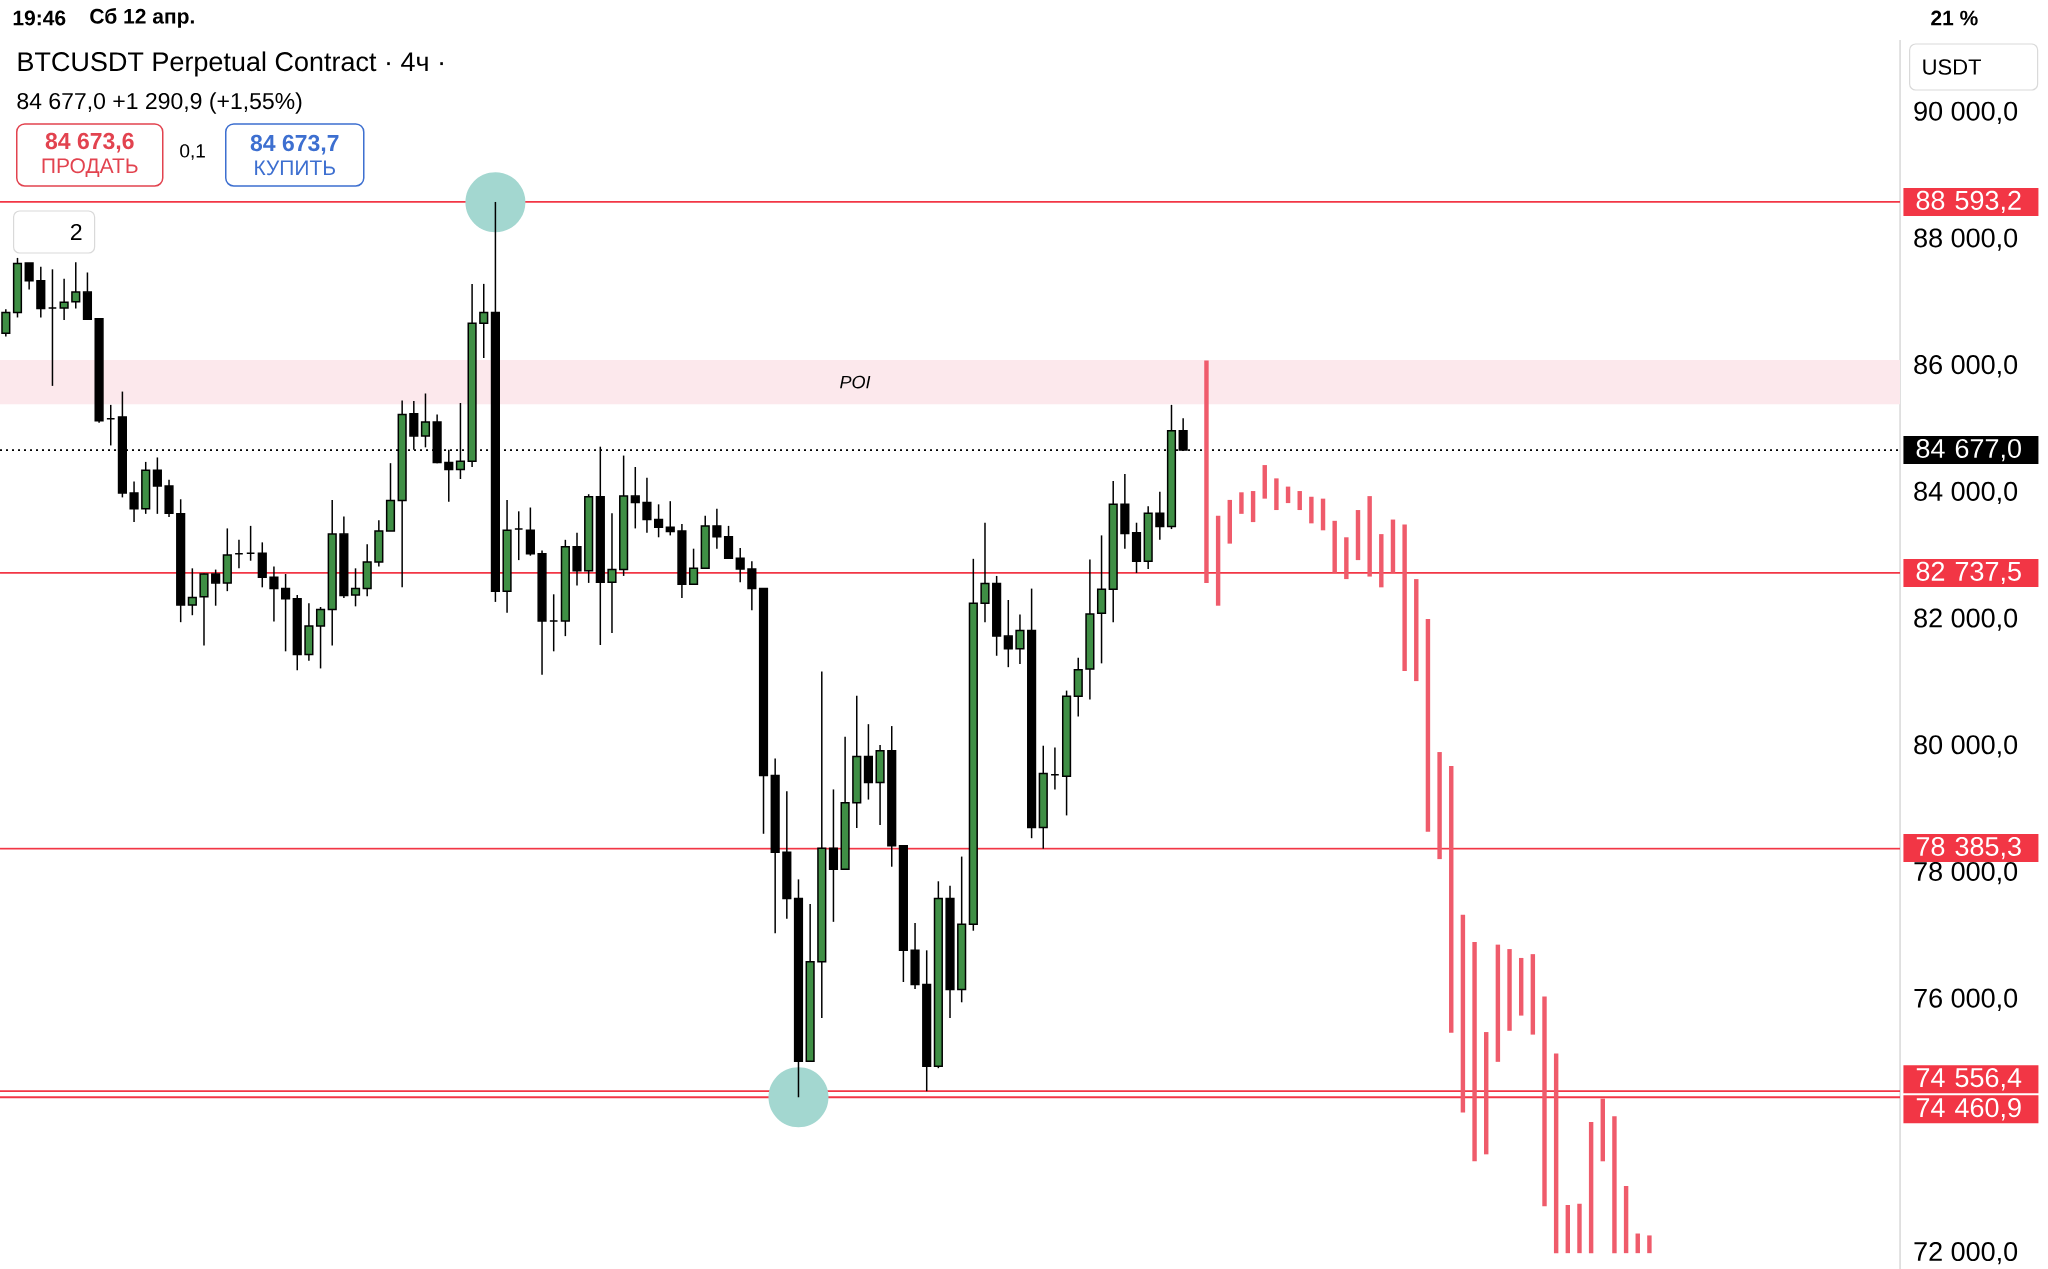 The image size is (2048, 1269). Describe the element at coordinates (1968, 573) in the screenshot. I see `ref-line-label: 82 737,5` at that location.